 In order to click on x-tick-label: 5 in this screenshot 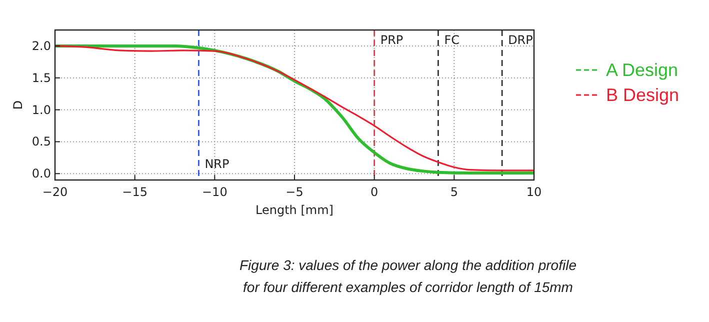, I will do `click(454, 192)`.